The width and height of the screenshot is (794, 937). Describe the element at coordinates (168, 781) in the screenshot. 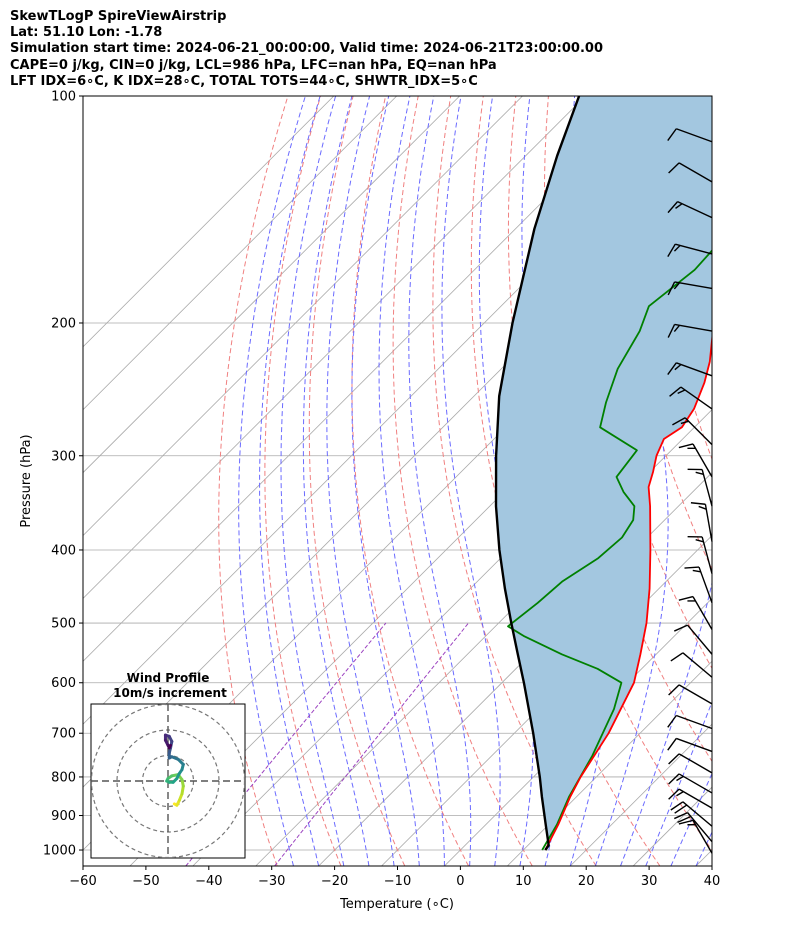

I see `wind-profile-inset` at that location.